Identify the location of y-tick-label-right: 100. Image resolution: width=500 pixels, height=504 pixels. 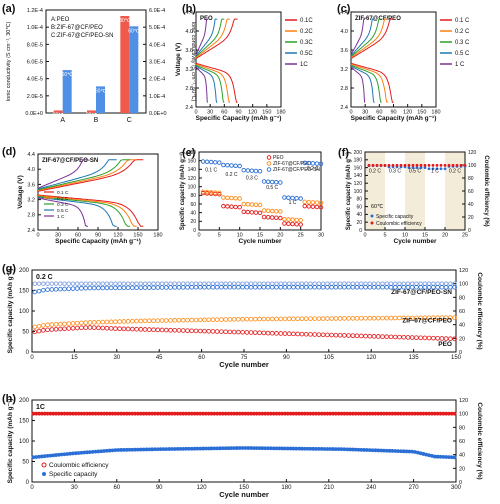
(472, 166).